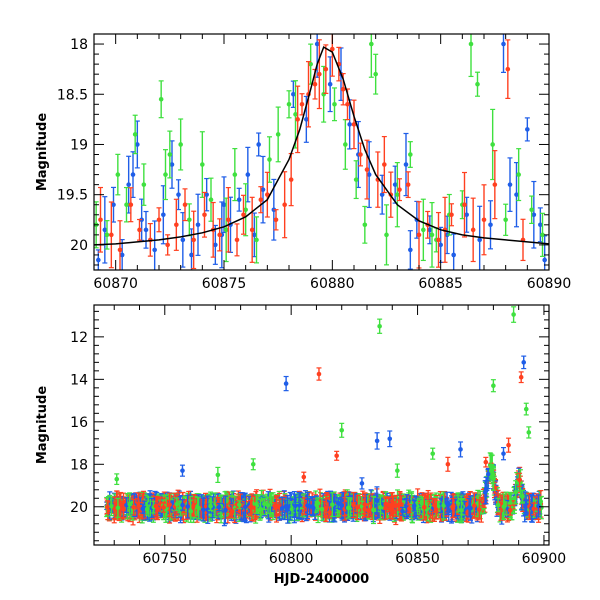 This screenshot has height=600, width=600. What do you see at coordinates (115, 284) in the screenshot?
I see `x-tick-label: 60870` at bounding box center [115, 284].